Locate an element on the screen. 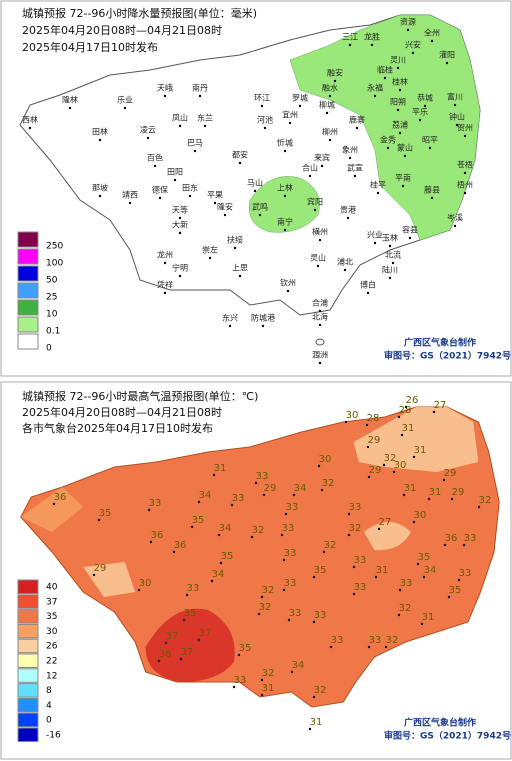 The height and width of the screenshot is (761, 512). rain-area is located at coordinates (385, 127).